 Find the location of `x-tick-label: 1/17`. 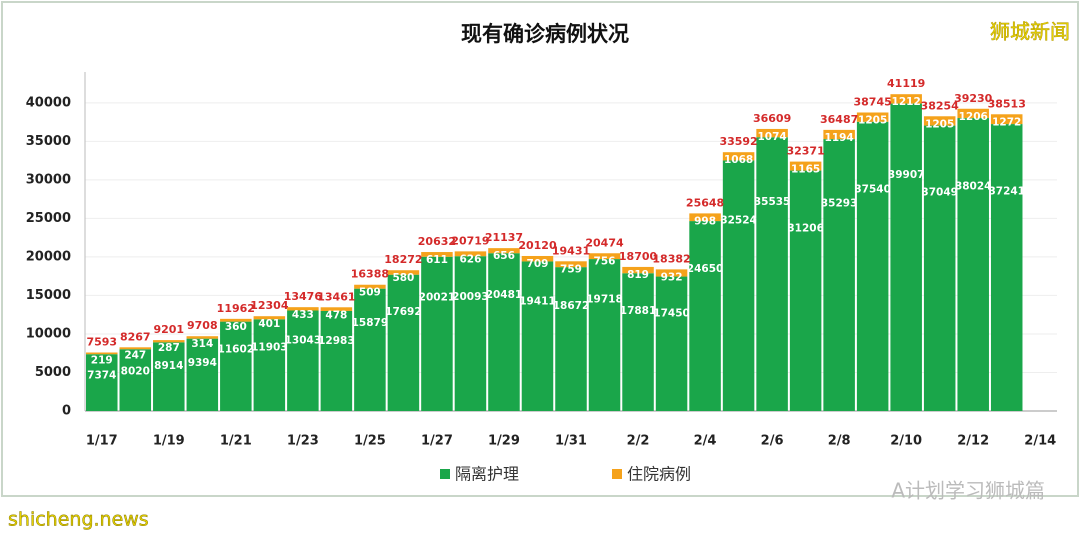

x-tick-label: 1/17 is located at coordinates (102, 441).